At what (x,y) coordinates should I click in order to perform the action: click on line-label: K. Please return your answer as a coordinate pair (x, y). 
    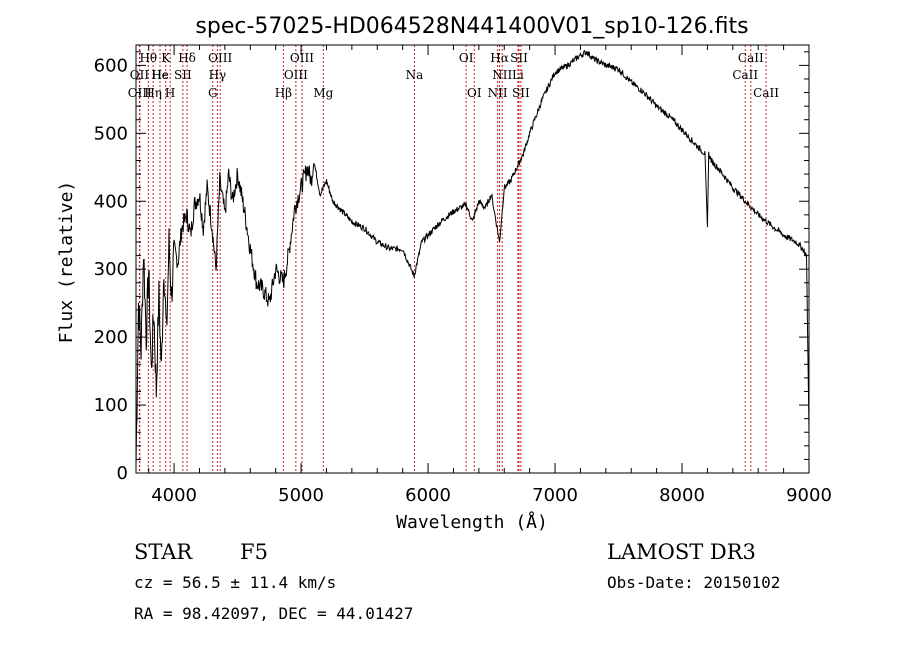
    Looking at the image, I should click on (166, 58).